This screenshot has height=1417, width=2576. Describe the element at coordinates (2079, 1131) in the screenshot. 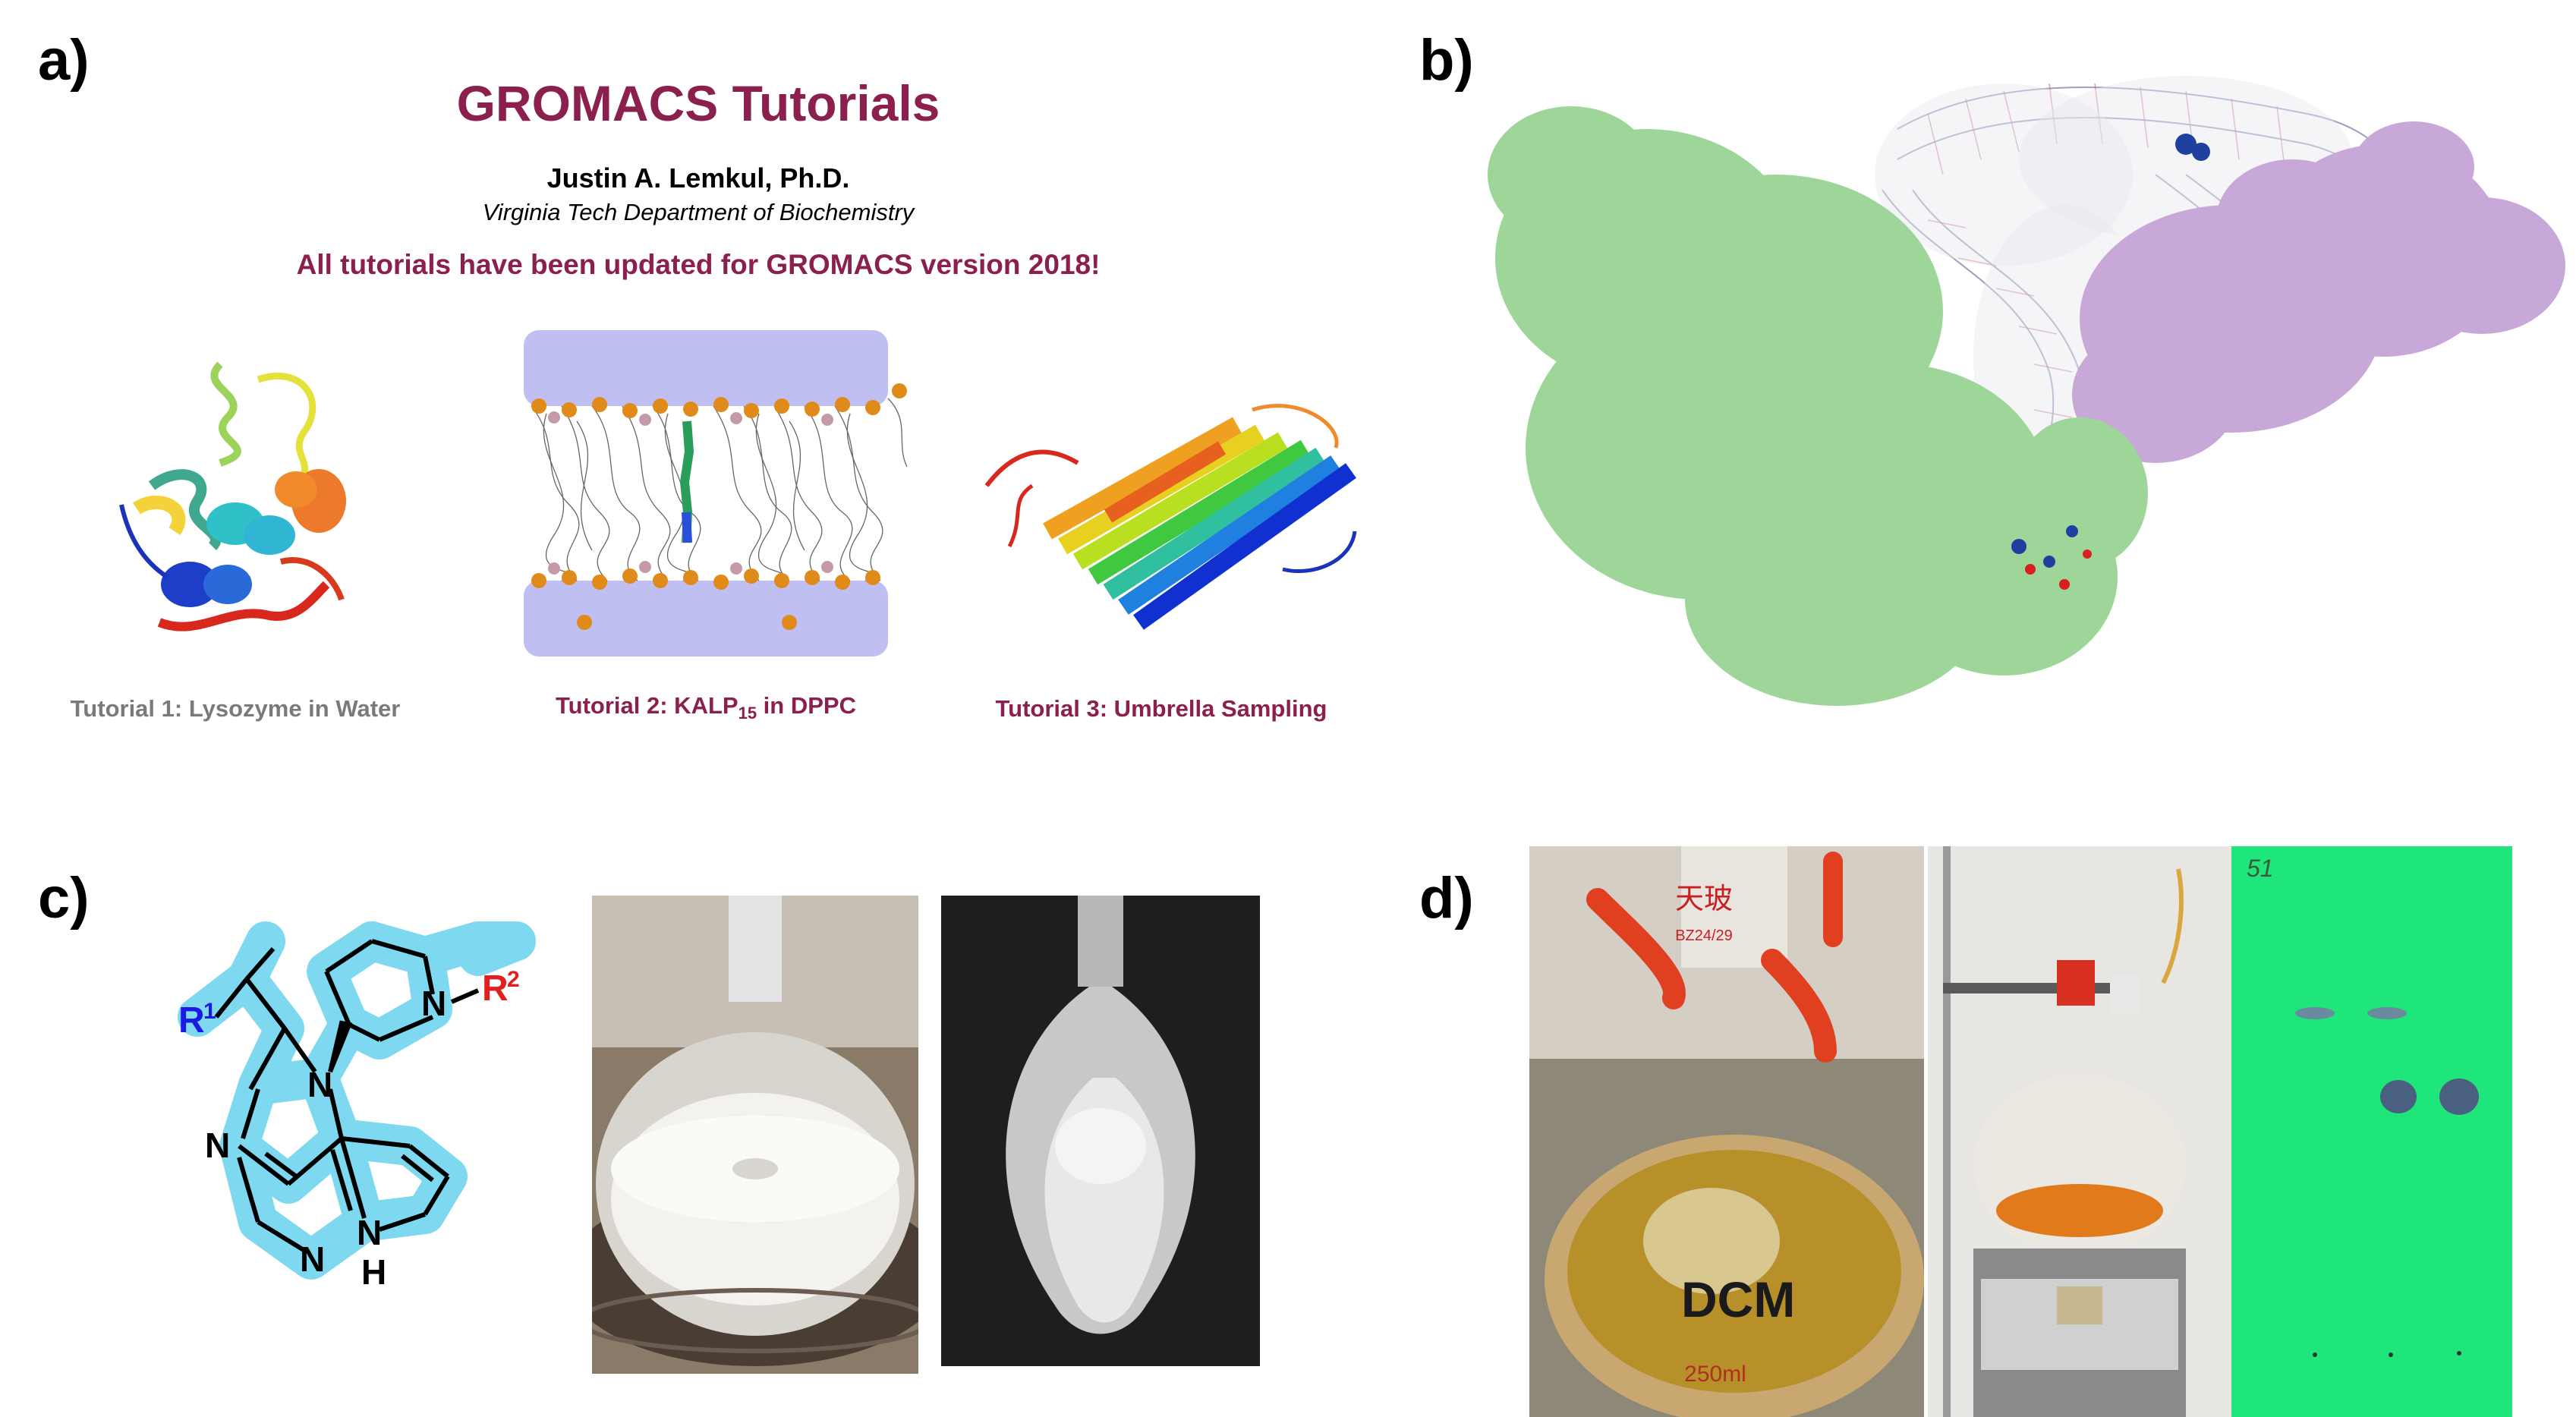

I see `reaction-setup-photo` at that location.